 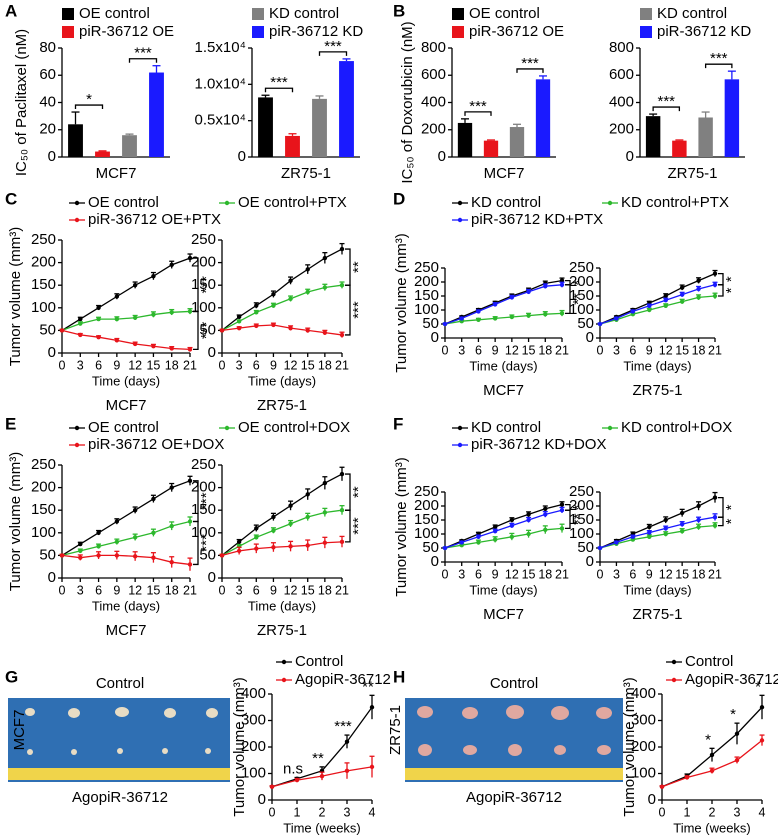 I want to click on x-tick-label: 4, so click(x=372, y=812).